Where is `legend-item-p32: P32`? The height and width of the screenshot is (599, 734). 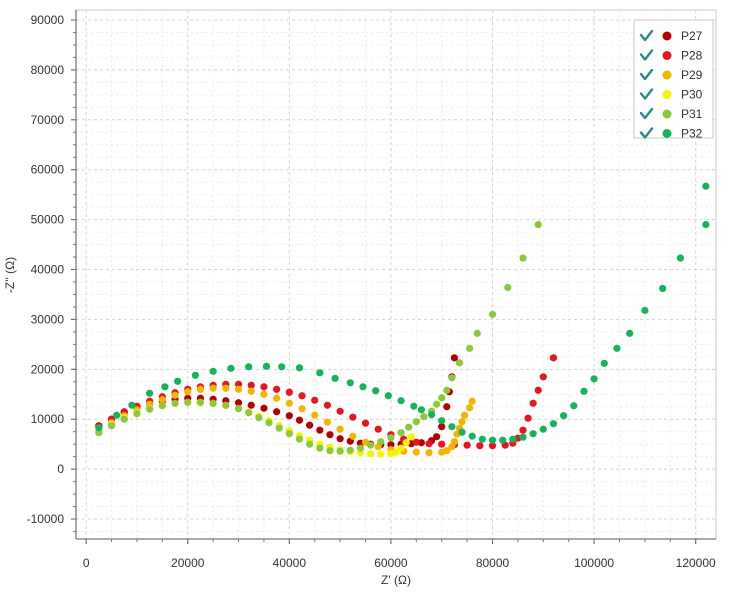 legend-item-p32: P32 is located at coordinates (671, 134).